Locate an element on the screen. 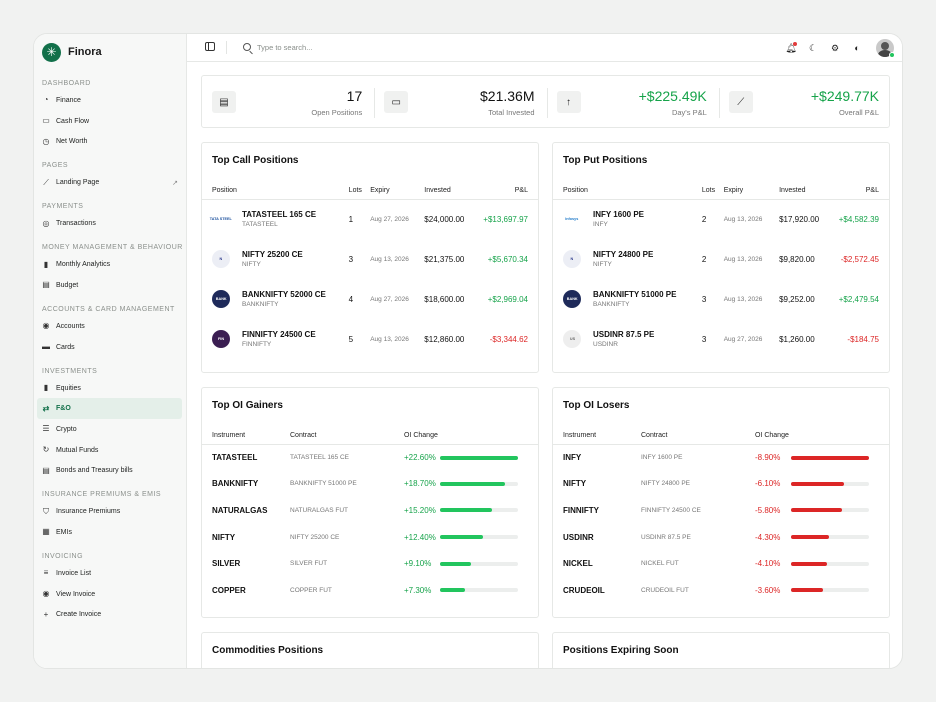 Image resolution: width=936 pixels, height=702 pixels. oi-change: +12.40% is located at coordinates (466, 537).